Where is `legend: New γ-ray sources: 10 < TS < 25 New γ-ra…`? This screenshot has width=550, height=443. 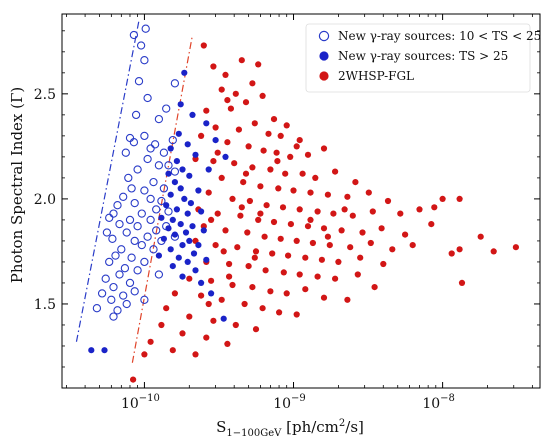
legend: New γ-ray sources: 10 < TS < 25 New γ-ra… is located at coordinates (423, 58).